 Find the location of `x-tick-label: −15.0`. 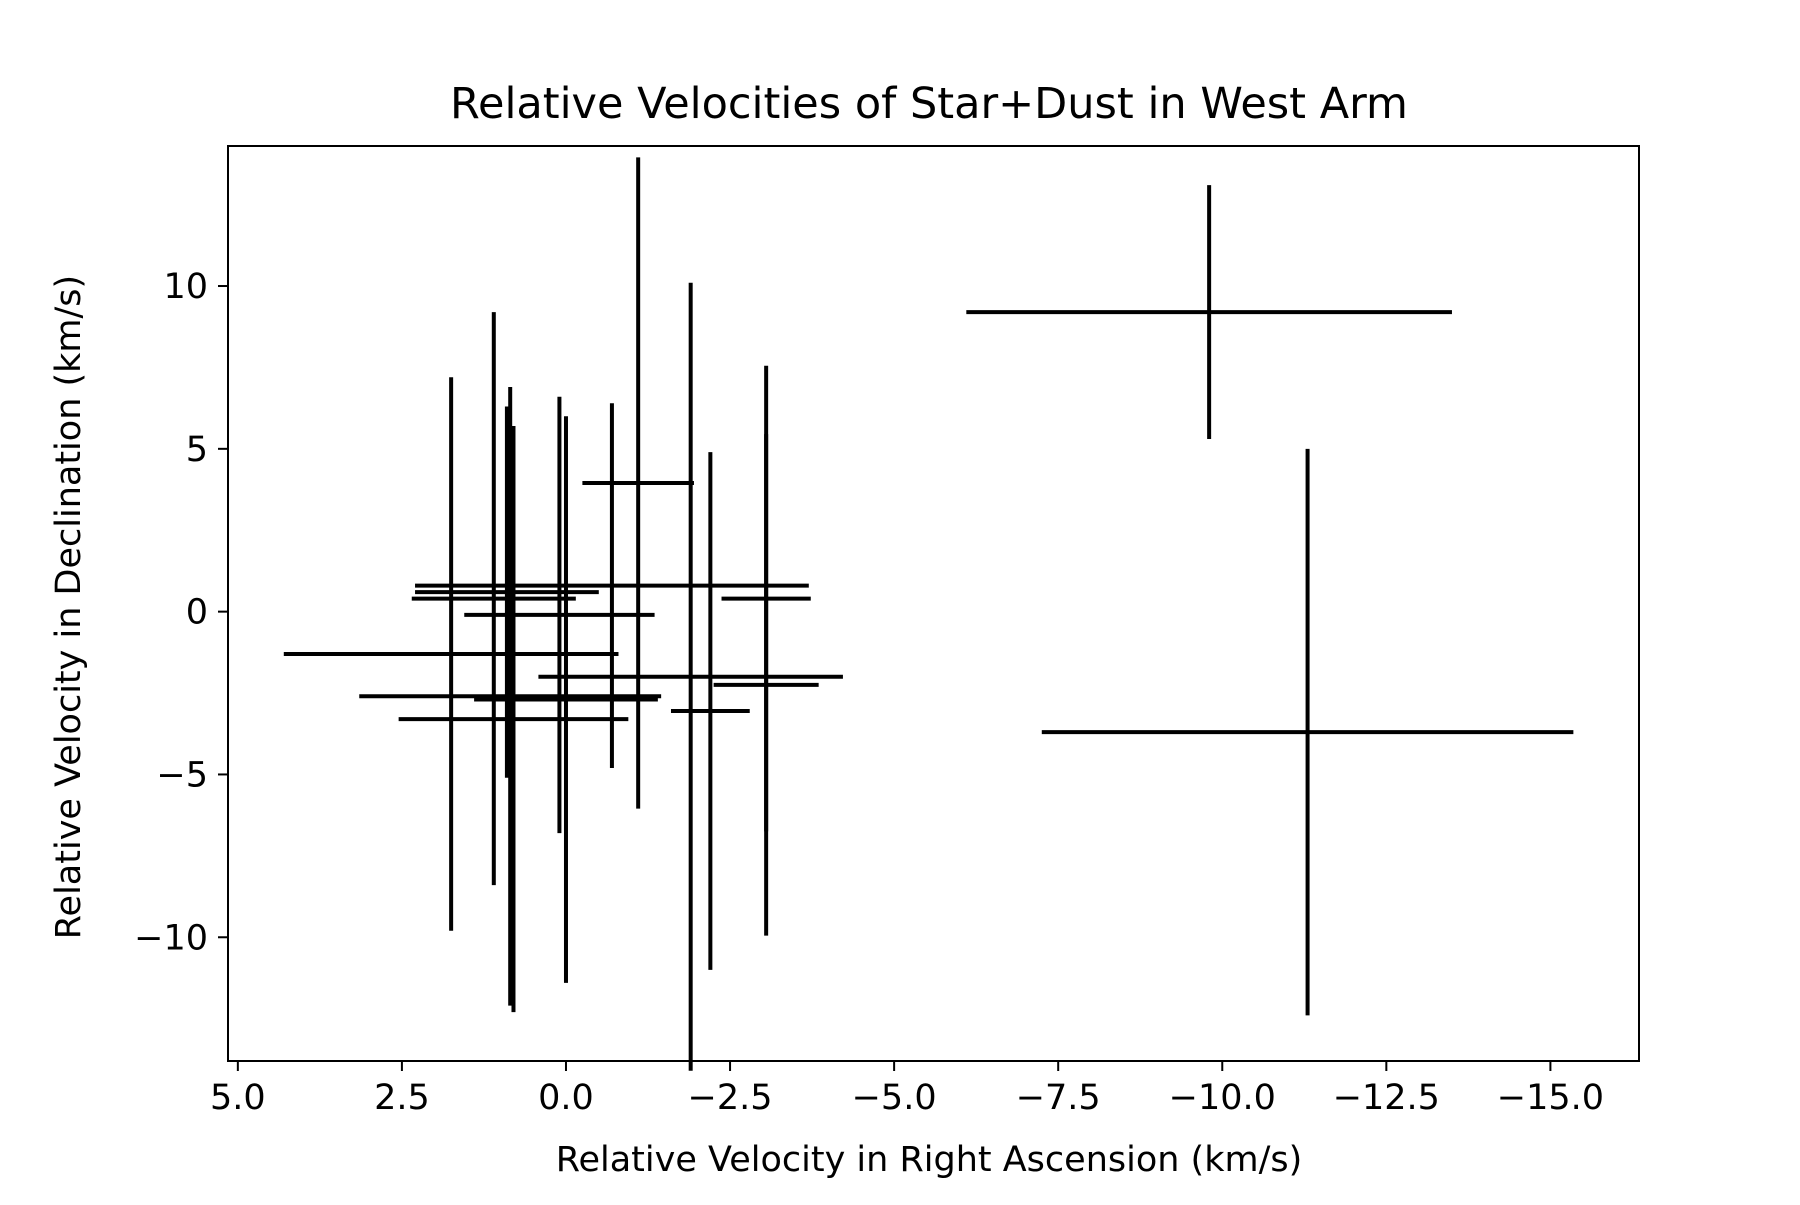

x-tick-label: −15.0 is located at coordinates (1550, 1098).